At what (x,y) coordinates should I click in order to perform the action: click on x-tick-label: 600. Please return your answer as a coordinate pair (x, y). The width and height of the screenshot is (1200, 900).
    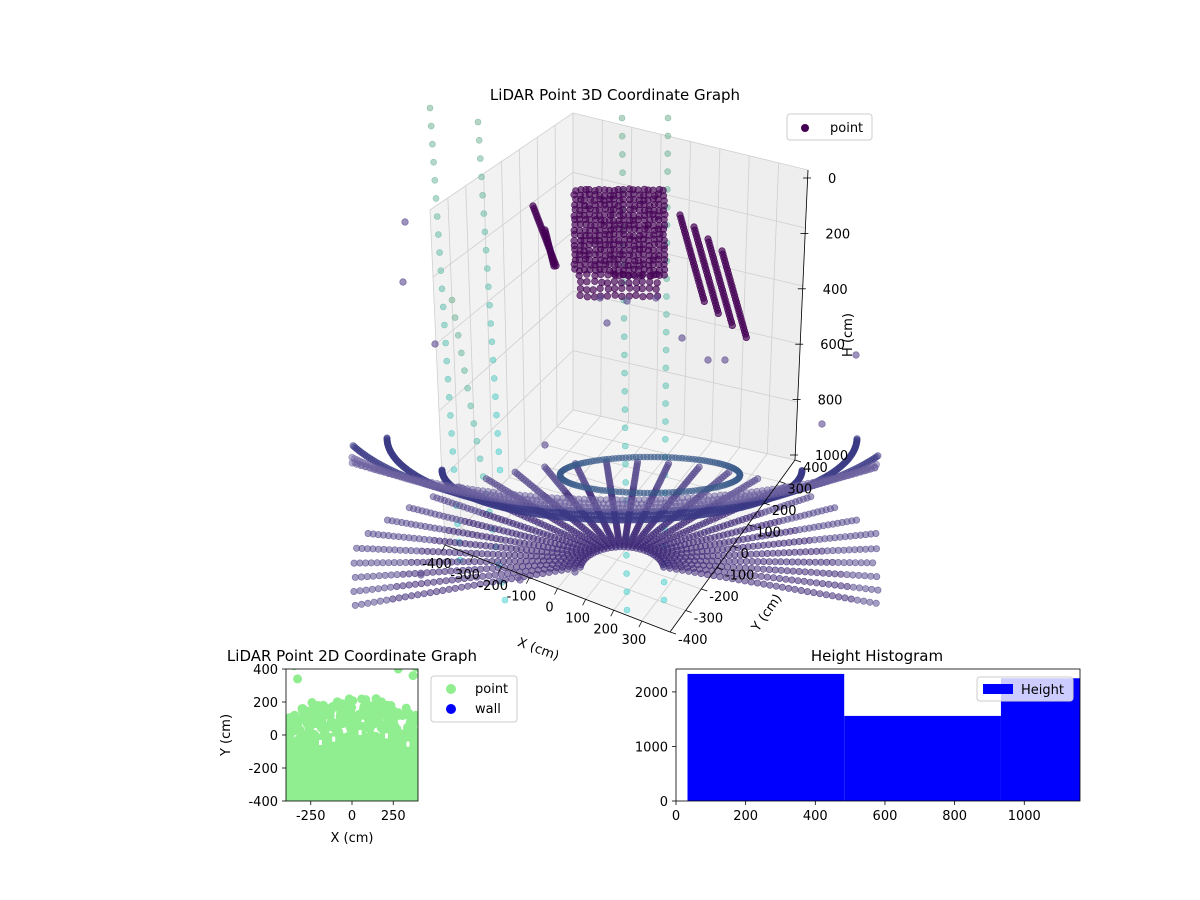
    Looking at the image, I should click on (885, 816).